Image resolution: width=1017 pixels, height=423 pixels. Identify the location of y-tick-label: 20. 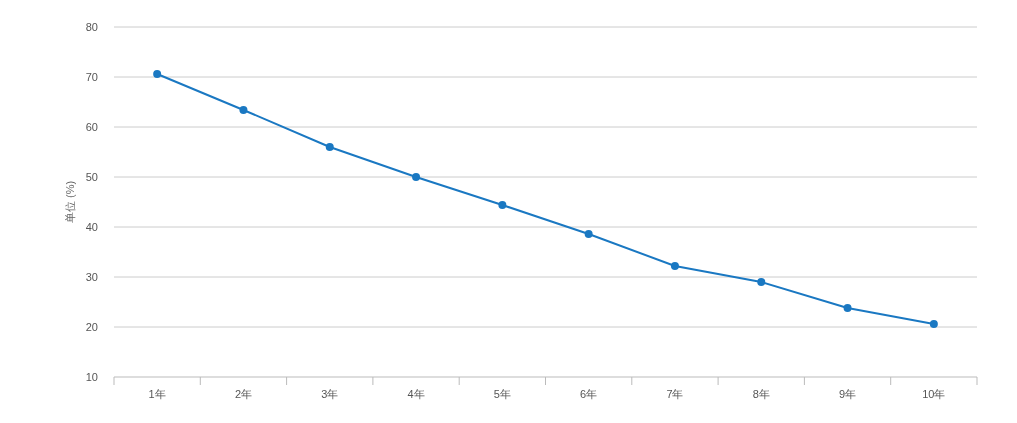
(91, 327).